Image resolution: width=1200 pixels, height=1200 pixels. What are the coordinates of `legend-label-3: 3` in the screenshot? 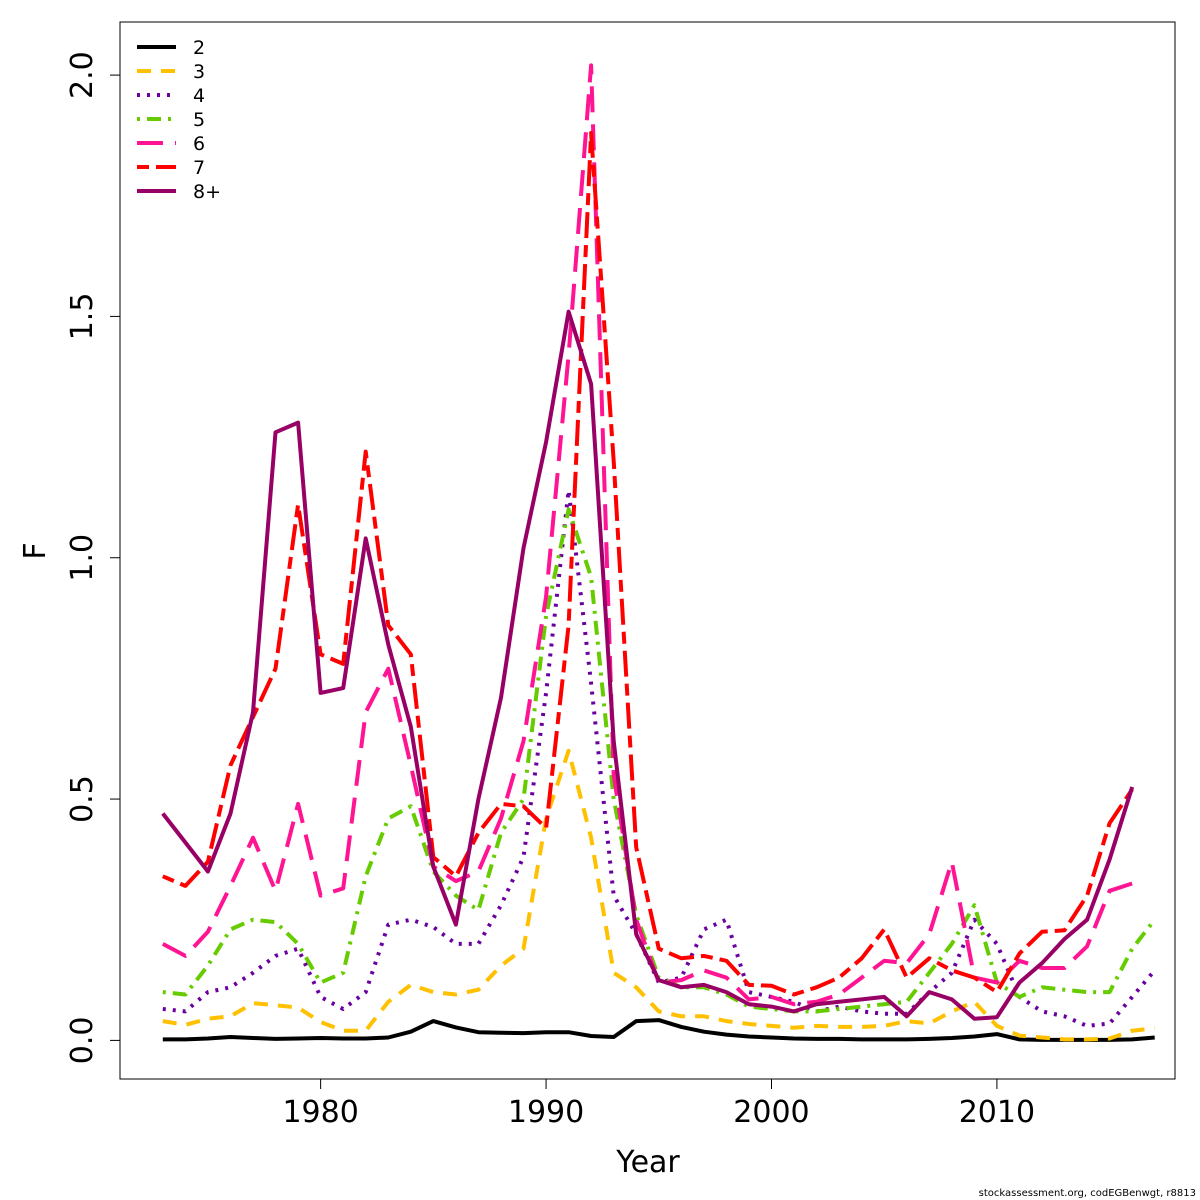 It's located at (199, 72).